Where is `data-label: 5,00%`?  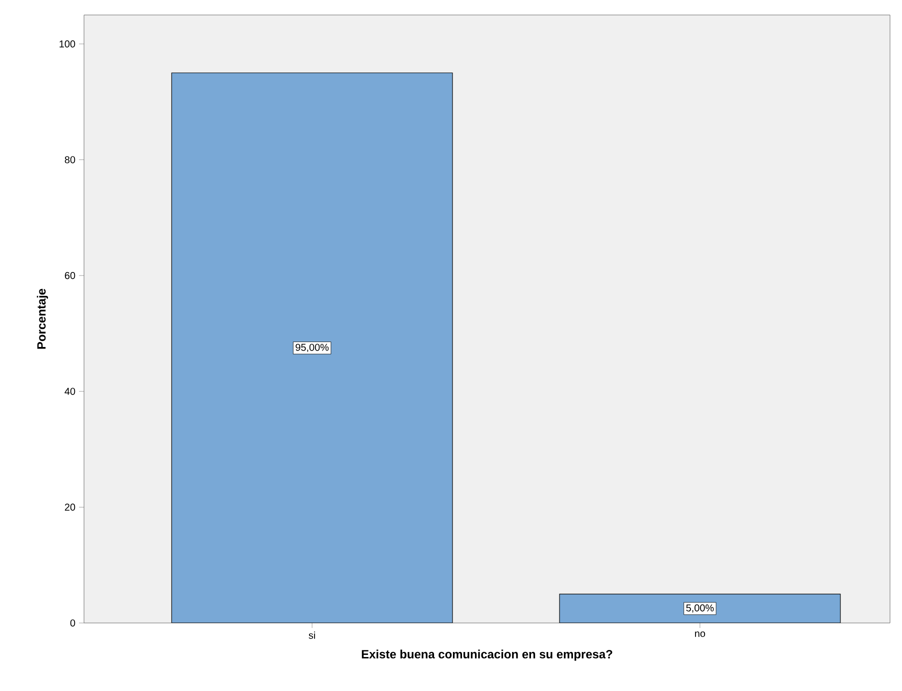
data-label: 5,00% is located at coordinates (700, 608).